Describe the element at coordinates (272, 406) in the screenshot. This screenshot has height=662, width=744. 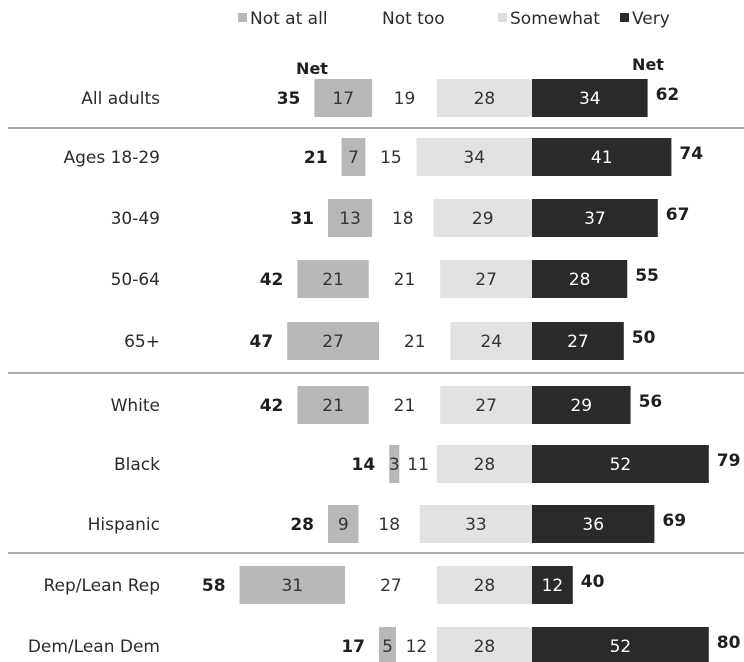
I see `net-negative-white: 42` at that location.